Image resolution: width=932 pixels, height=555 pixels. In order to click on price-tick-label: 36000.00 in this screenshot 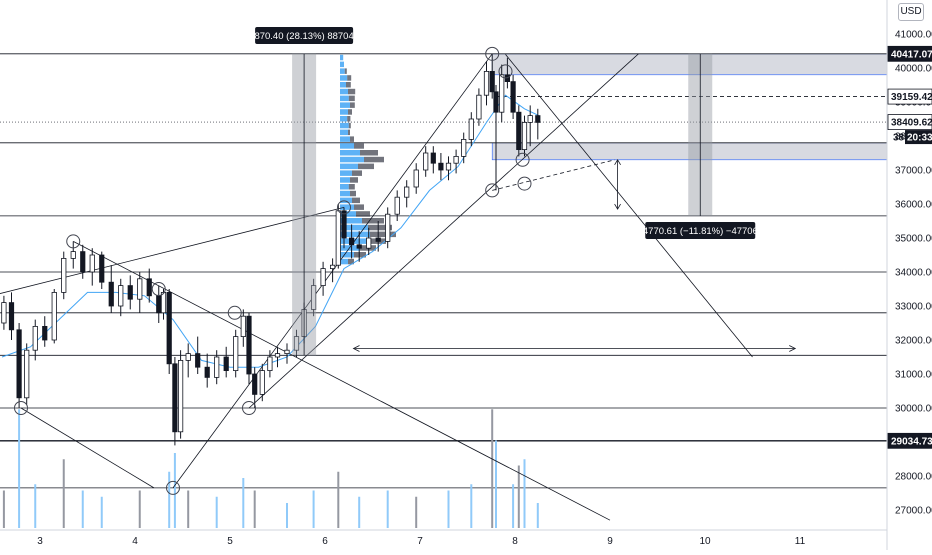, I will do `click(913, 205)`.